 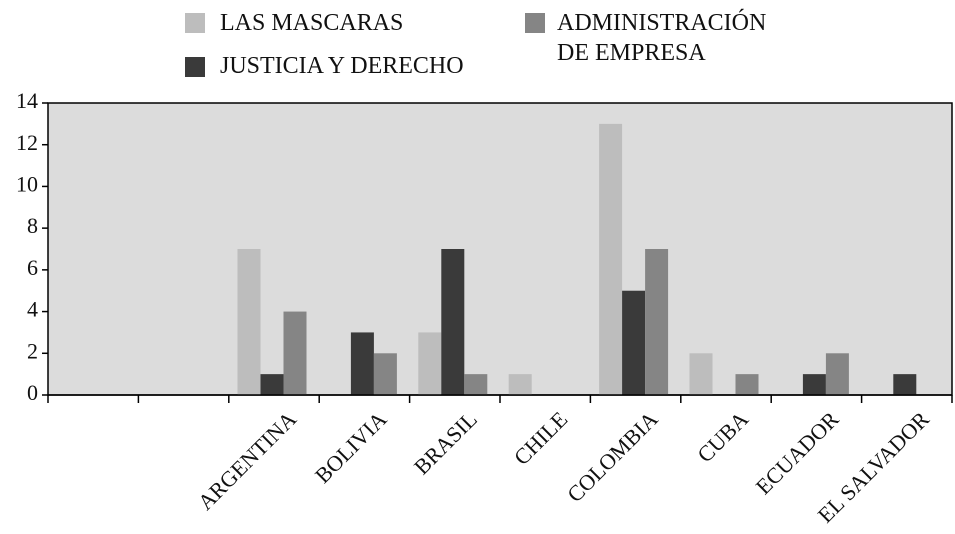 I want to click on x-tick-label: BOLIVIA, so click(x=351, y=447).